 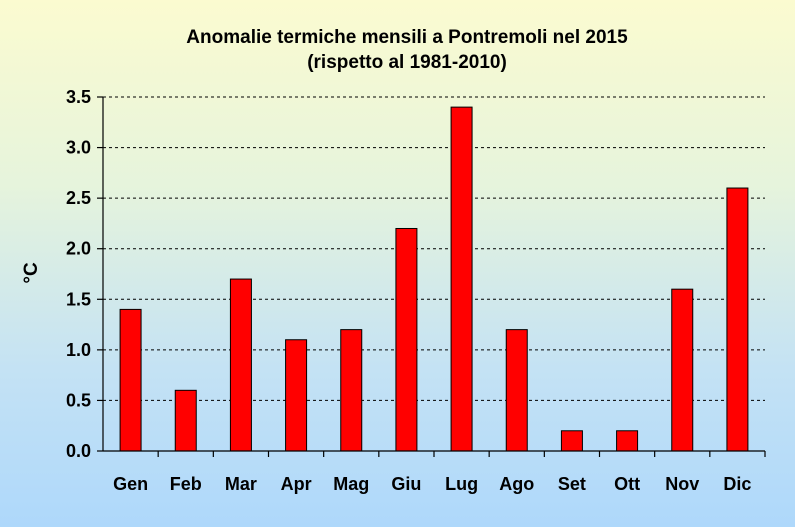 What do you see at coordinates (407, 62) in the screenshot?
I see `chart-subtitle: (rispetto al 1981-2010)` at bounding box center [407, 62].